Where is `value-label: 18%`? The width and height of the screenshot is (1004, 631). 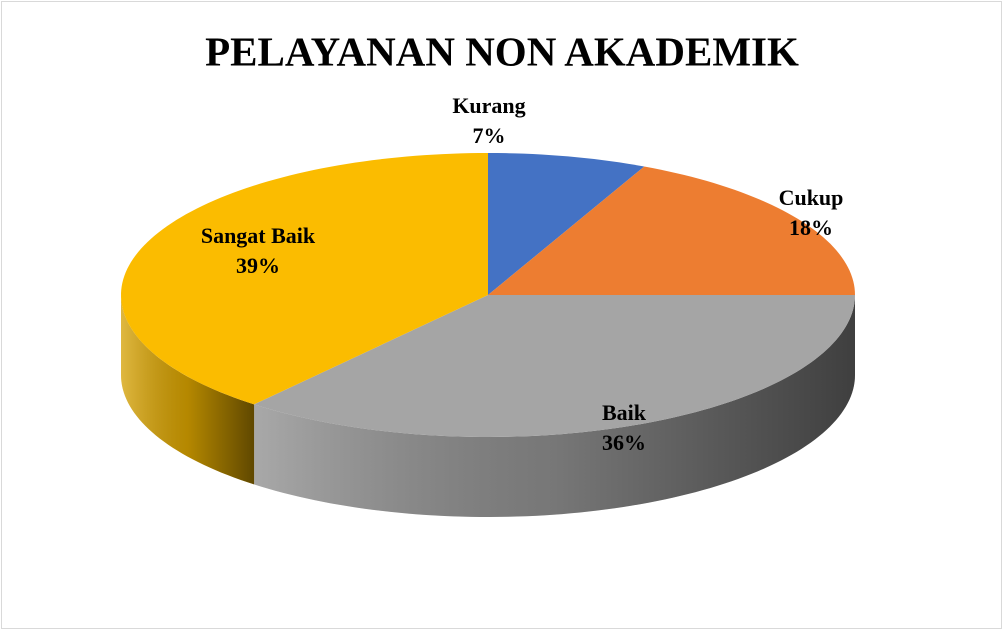 value-label: 18% is located at coordinates (811, 227).